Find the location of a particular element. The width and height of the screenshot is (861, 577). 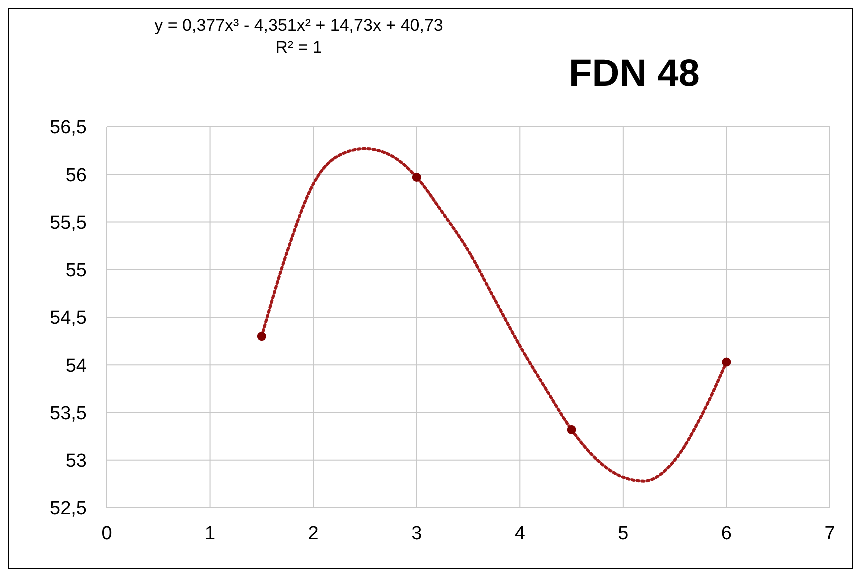

y-tick-label: 54 is located at coordinates (77, 366).